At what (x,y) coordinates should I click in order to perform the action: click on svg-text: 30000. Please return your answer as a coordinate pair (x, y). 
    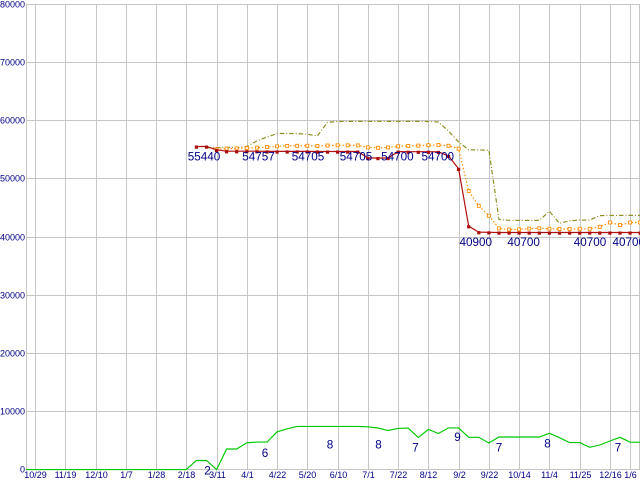
    Looking at the image, I should click on (12, 296).